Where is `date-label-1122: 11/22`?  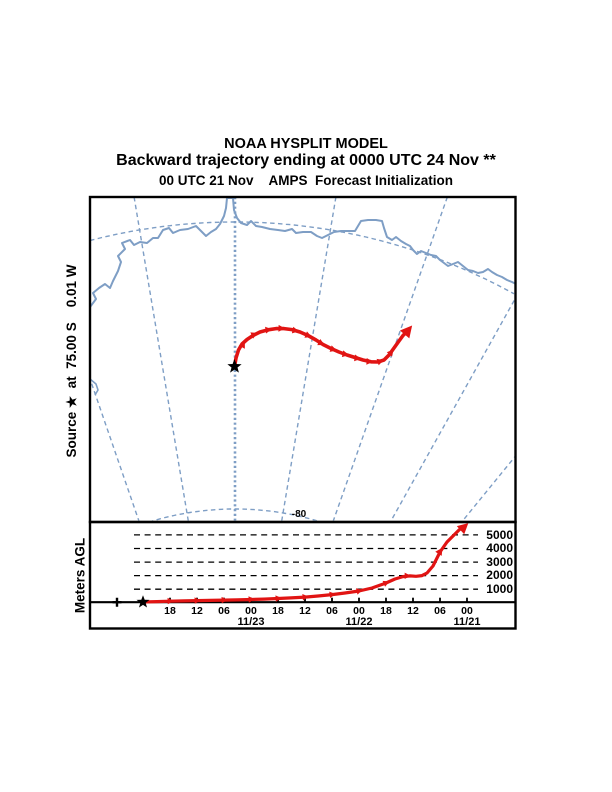
date-label-1122: 11/22 is located at coordinates (359, 622).